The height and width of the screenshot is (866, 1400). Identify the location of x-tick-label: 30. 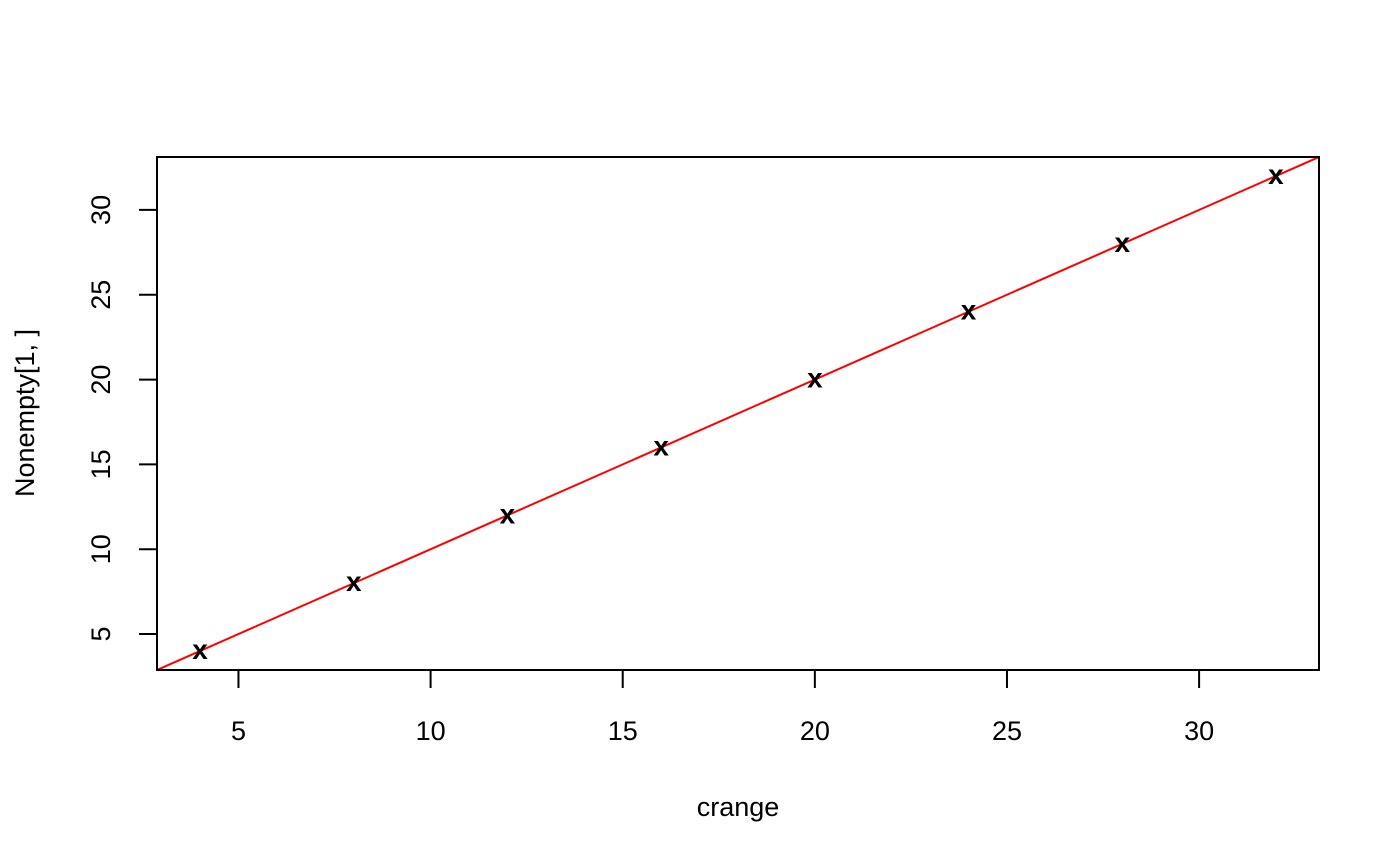
(1199, 731).